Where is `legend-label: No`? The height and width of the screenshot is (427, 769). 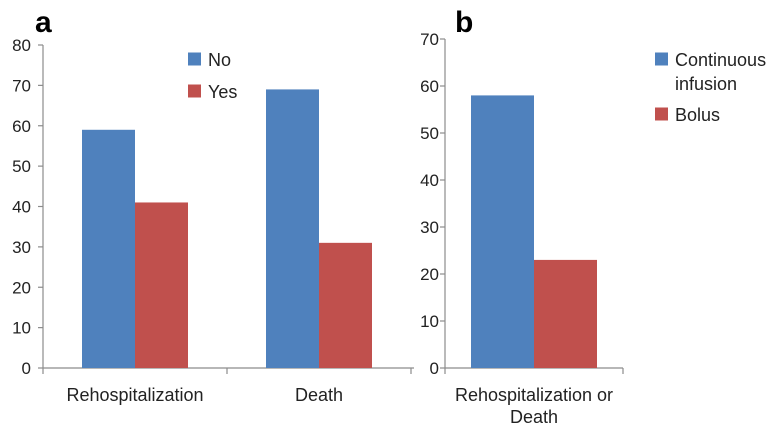
legend-label: No is located at coordinates (219, 60).